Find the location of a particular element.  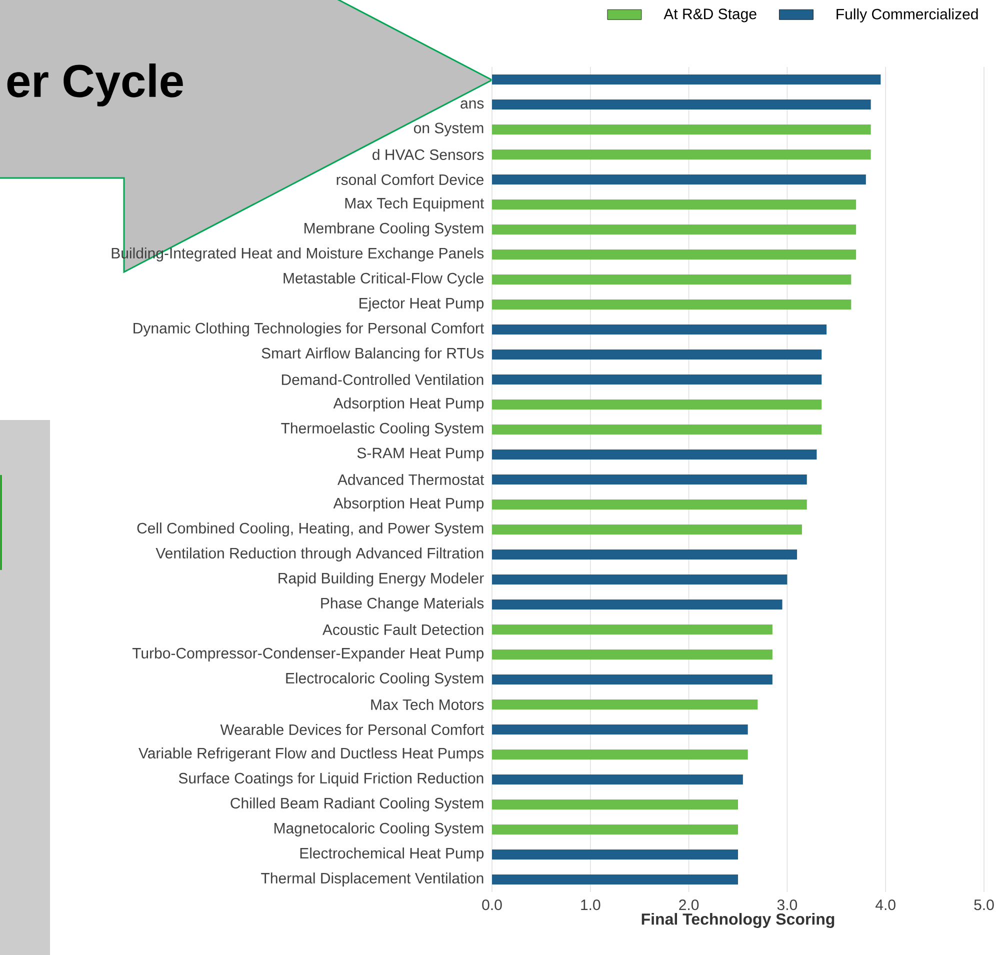

y-tick-label: Thermoelastic Cooling System is located at coordinates (382, 429).